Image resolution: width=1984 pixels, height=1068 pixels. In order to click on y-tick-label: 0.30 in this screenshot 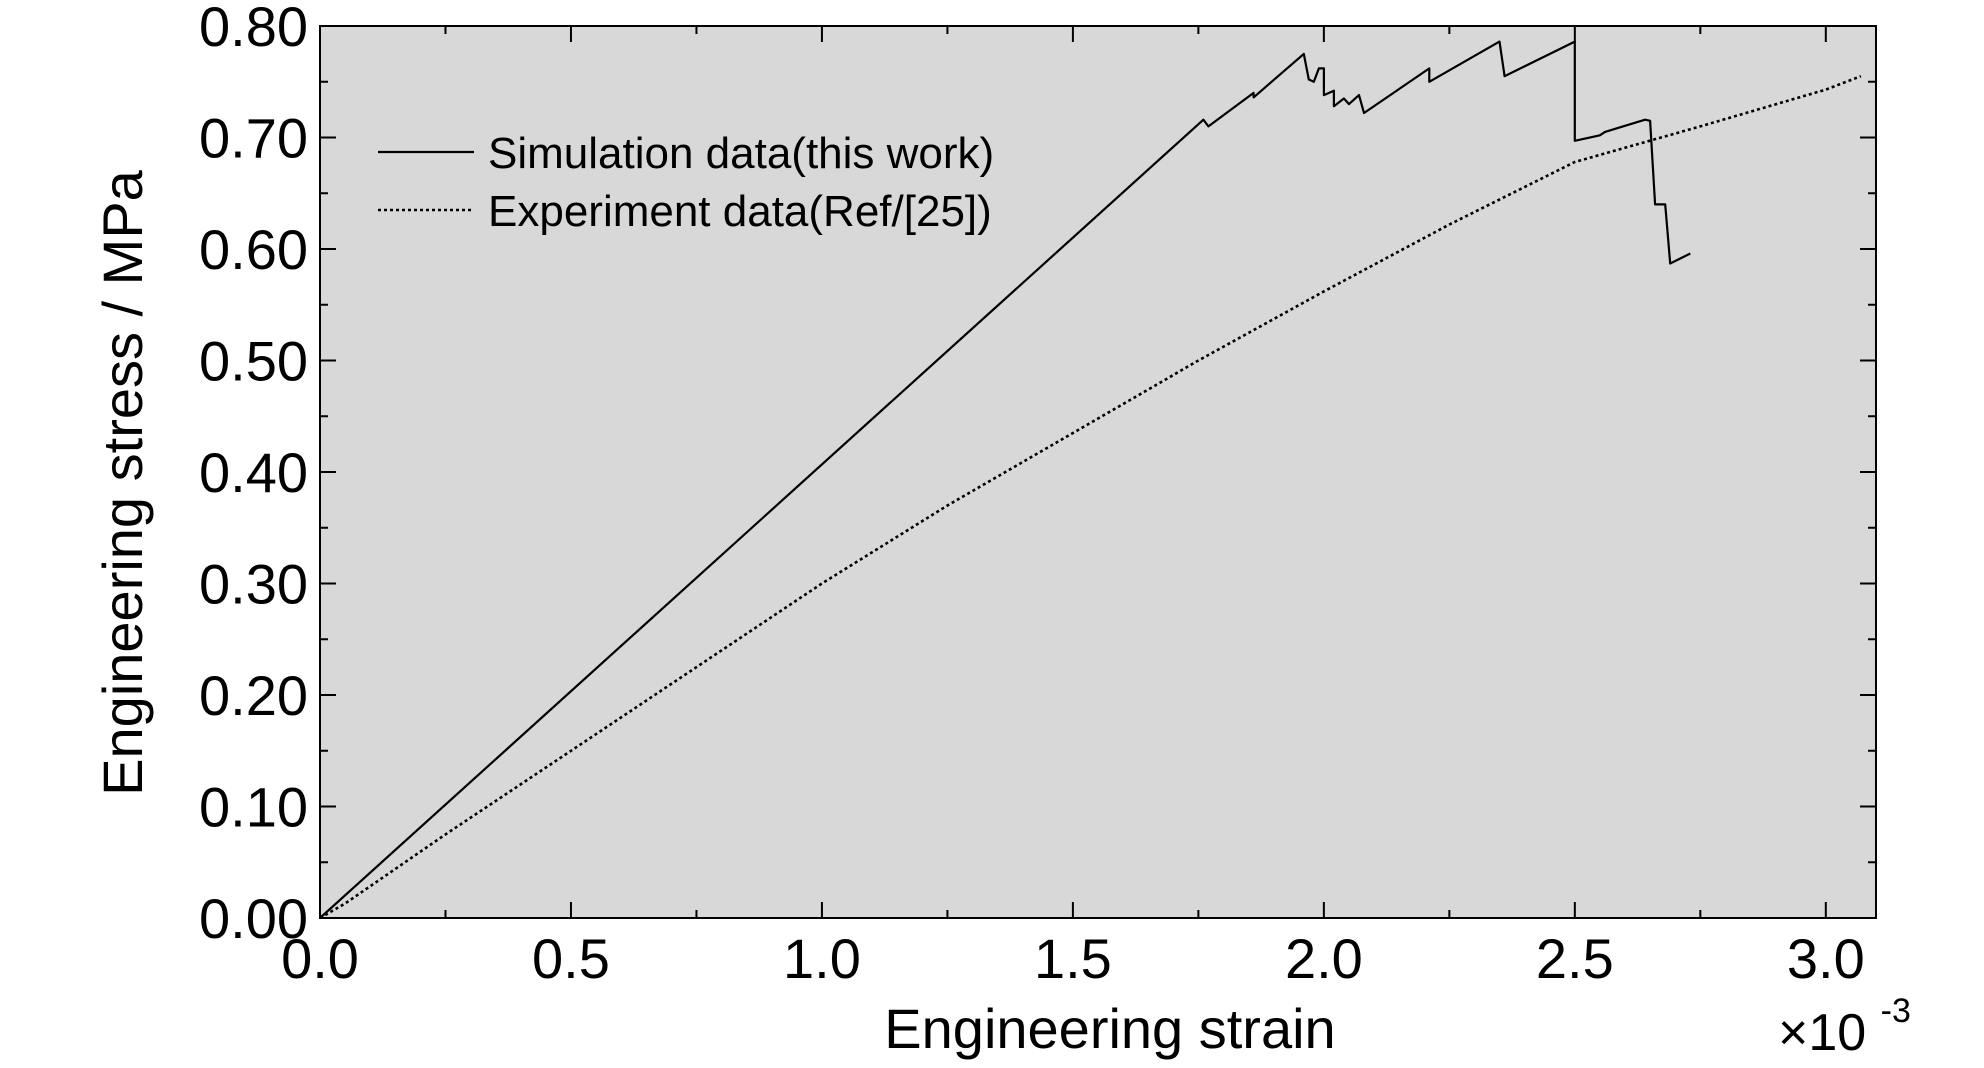, I will do `click(253, 584)`.